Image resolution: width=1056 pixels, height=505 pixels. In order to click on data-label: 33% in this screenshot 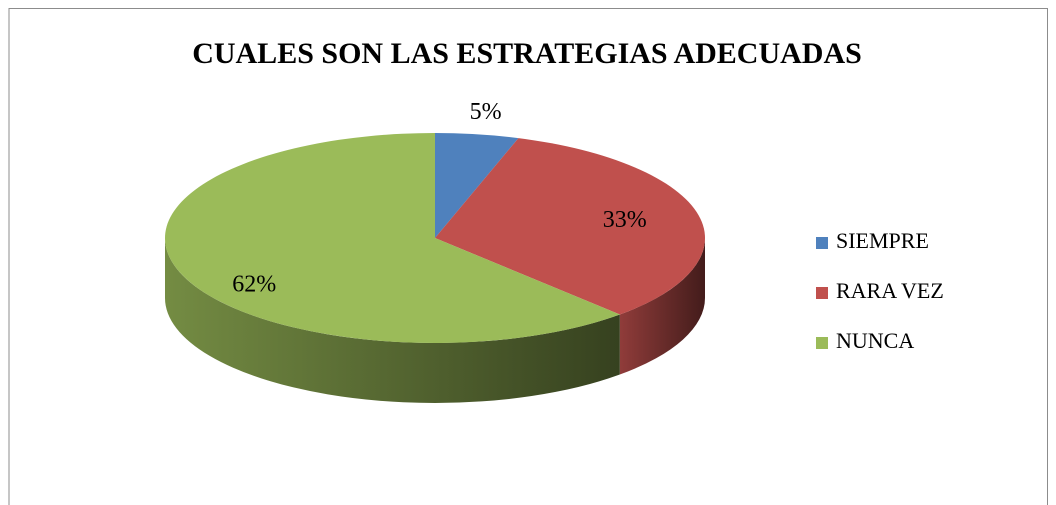, I will do `click(625, 220)`.